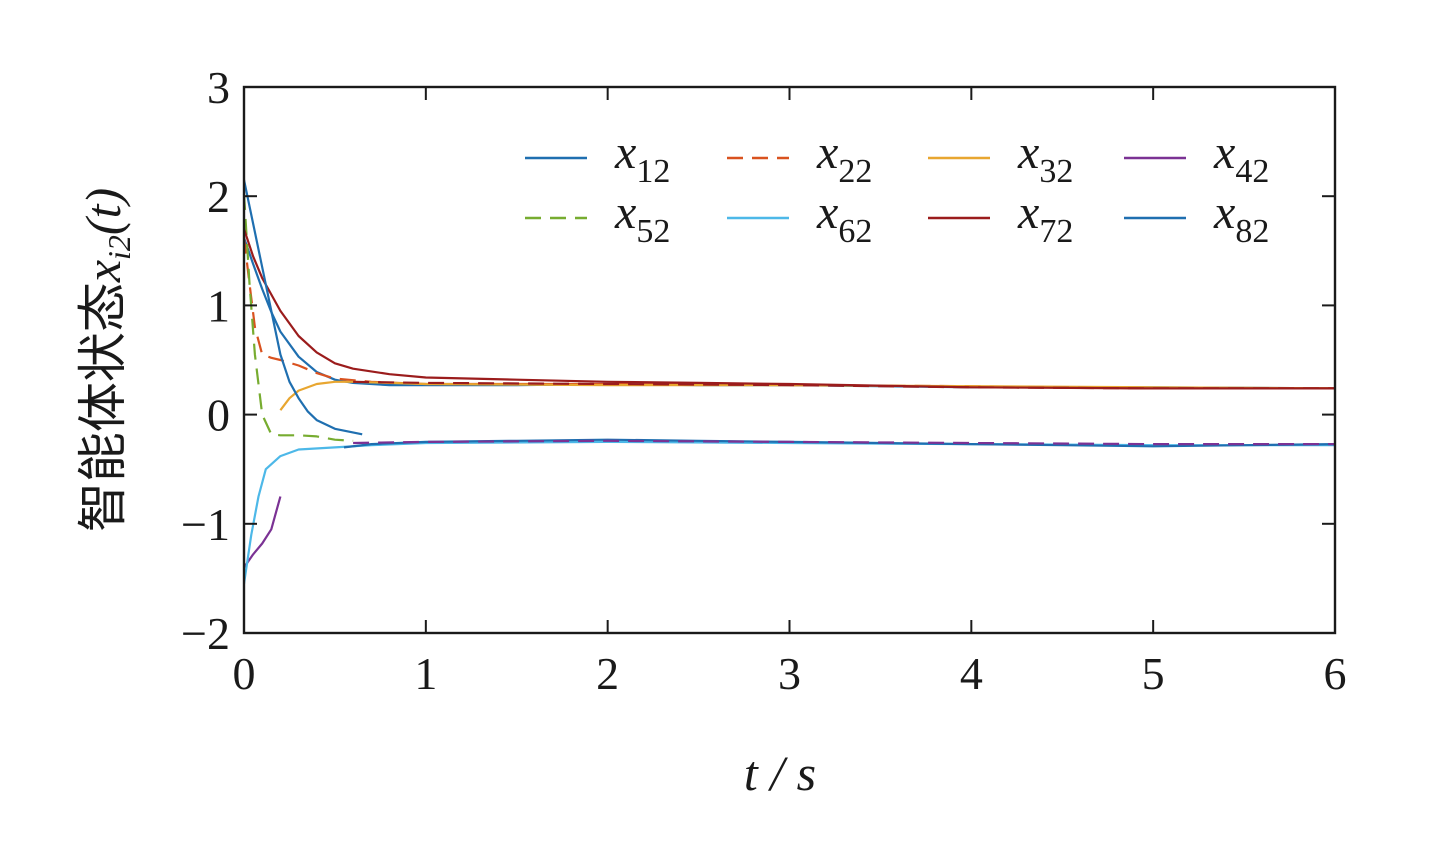  I want to click on legend-item-x62: x62, so click(799, 218).